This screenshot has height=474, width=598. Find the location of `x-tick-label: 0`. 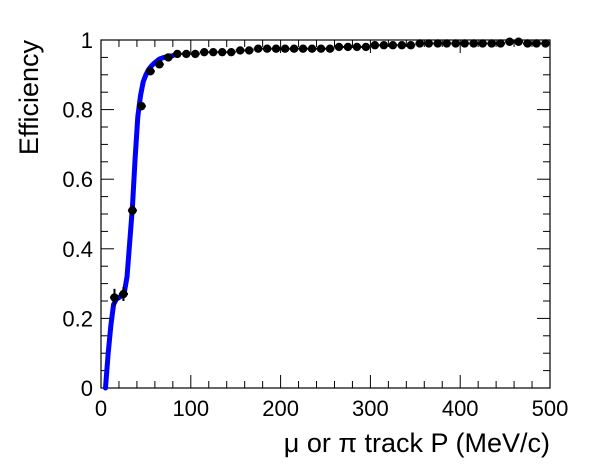

x-tick-label: 0 is located at coordinates (101, 408).